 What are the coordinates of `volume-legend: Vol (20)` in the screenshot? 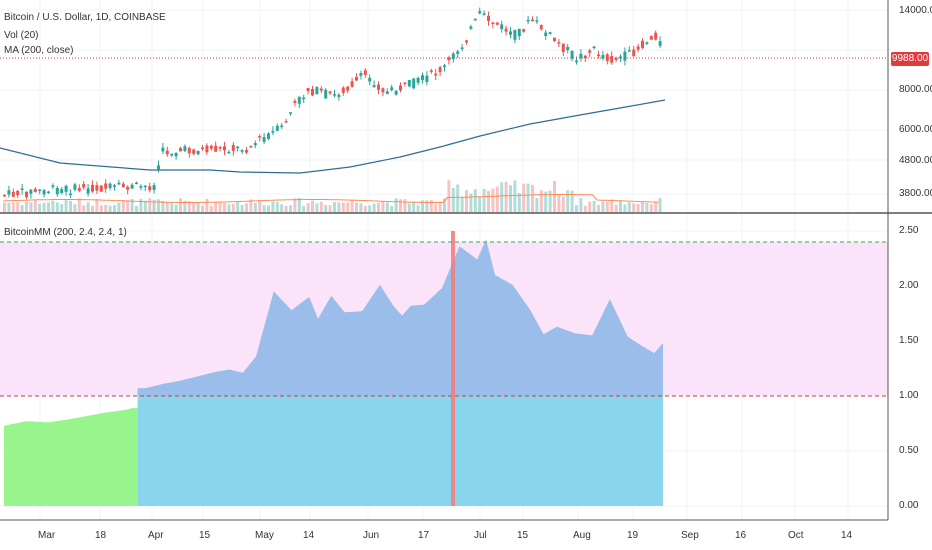 It's located at (21, 35).